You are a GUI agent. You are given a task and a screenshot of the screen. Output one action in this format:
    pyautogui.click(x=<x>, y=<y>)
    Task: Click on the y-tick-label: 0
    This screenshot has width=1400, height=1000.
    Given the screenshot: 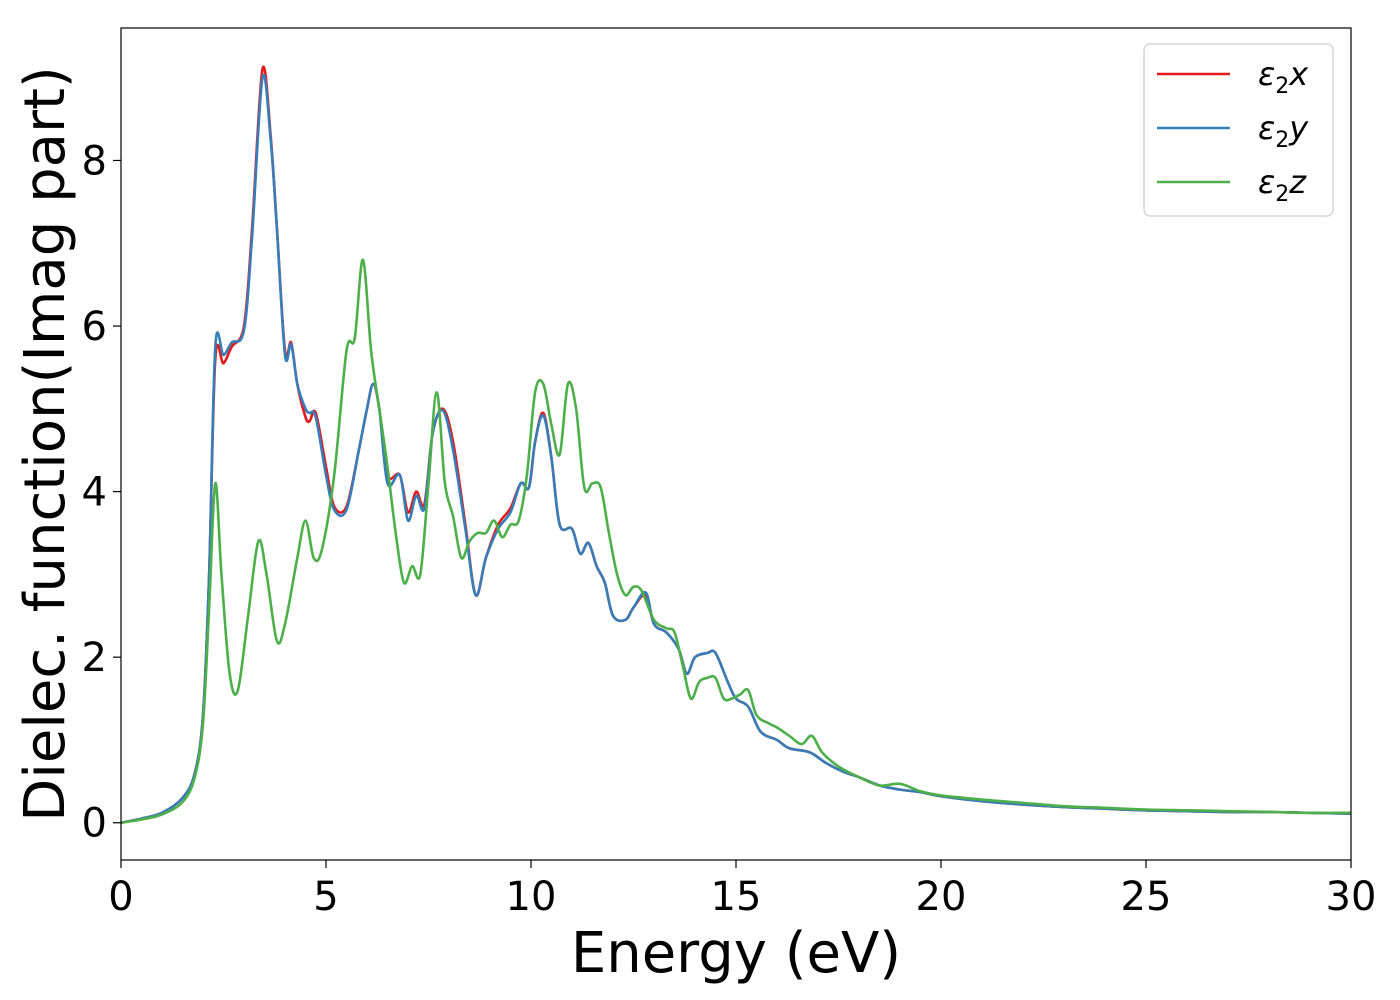 What is the action you would take?
    pyautogui.click(x=94, y=824)
    